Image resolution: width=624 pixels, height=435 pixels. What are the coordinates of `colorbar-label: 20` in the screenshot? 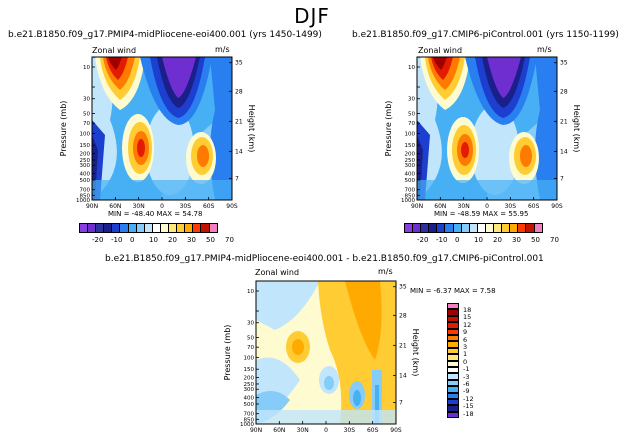 It's located at (497, 240).